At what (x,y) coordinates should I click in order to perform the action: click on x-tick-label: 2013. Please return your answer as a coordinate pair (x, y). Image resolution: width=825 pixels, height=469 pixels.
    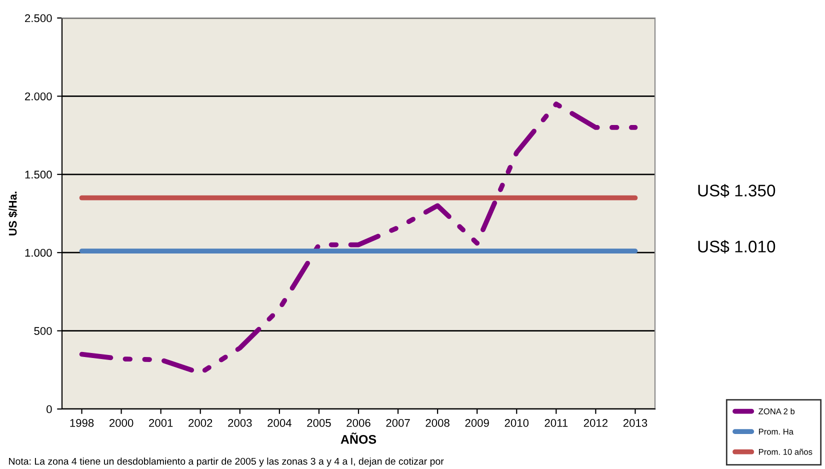
    Looking at the image, I should click on (635, 423).